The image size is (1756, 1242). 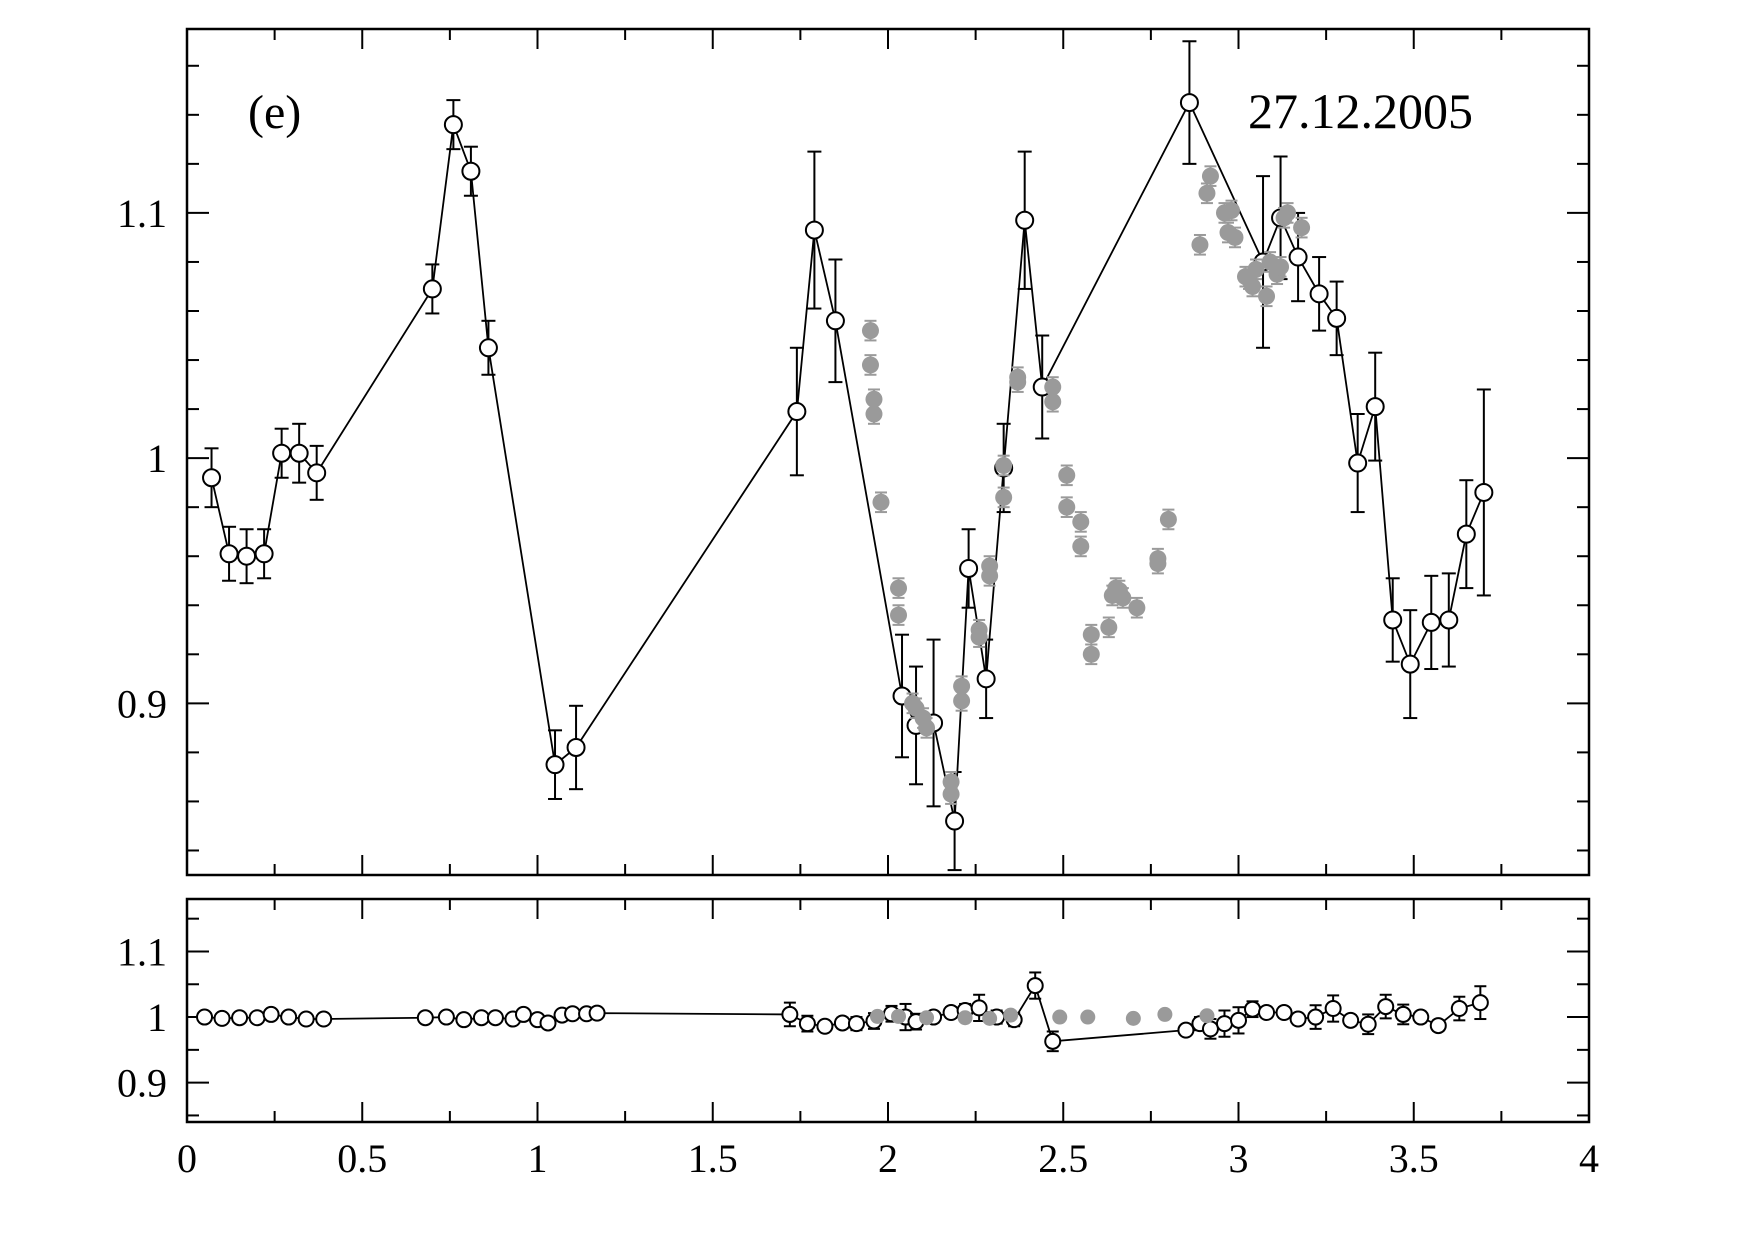 I want to click on x-tick-label: 0.5, so click(x=362, y=1158).